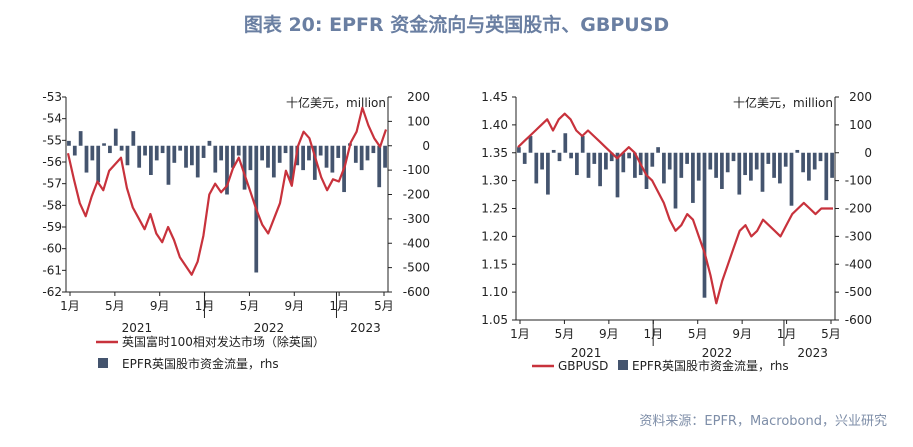 This screenshot has width=913, height=447. What do you see at coordinates (52, 184) in the screenshot?
I see `left-tick-label: -57` at bounding box center [52, 184].